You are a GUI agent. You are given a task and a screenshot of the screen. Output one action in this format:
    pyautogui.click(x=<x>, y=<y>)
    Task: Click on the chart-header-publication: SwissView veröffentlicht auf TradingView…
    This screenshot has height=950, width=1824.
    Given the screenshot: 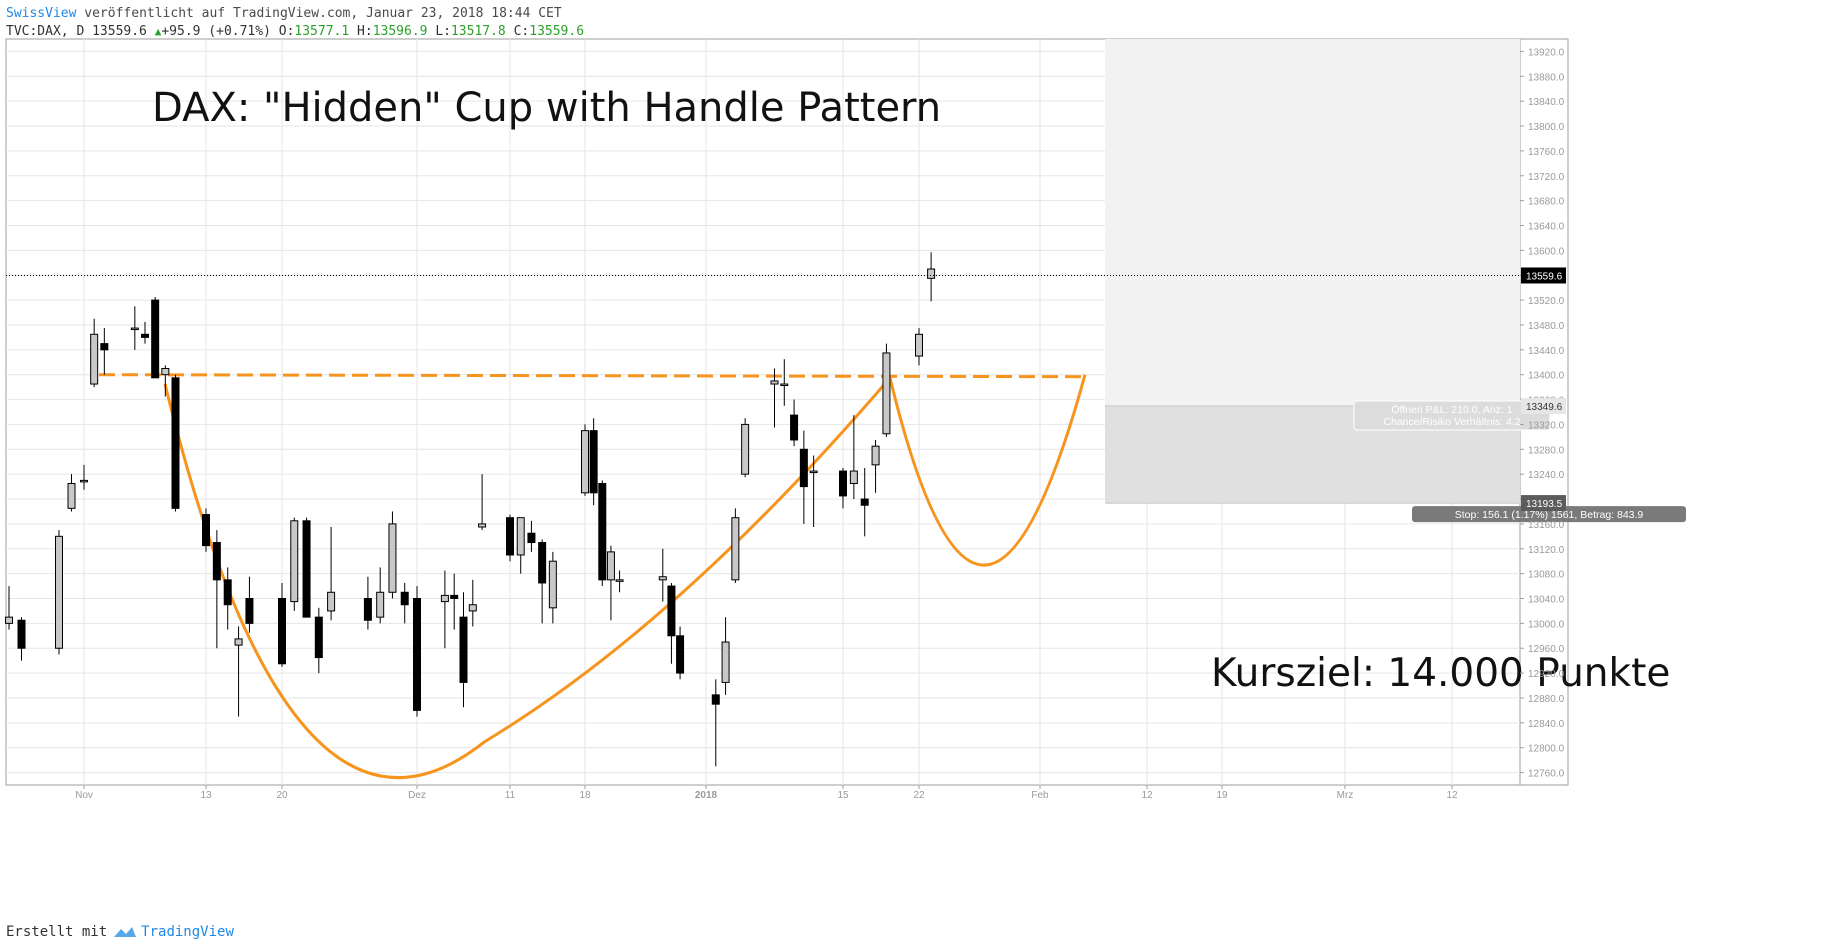 What is the action you would take?
    pyautogui.click(x=284, y=13)
    